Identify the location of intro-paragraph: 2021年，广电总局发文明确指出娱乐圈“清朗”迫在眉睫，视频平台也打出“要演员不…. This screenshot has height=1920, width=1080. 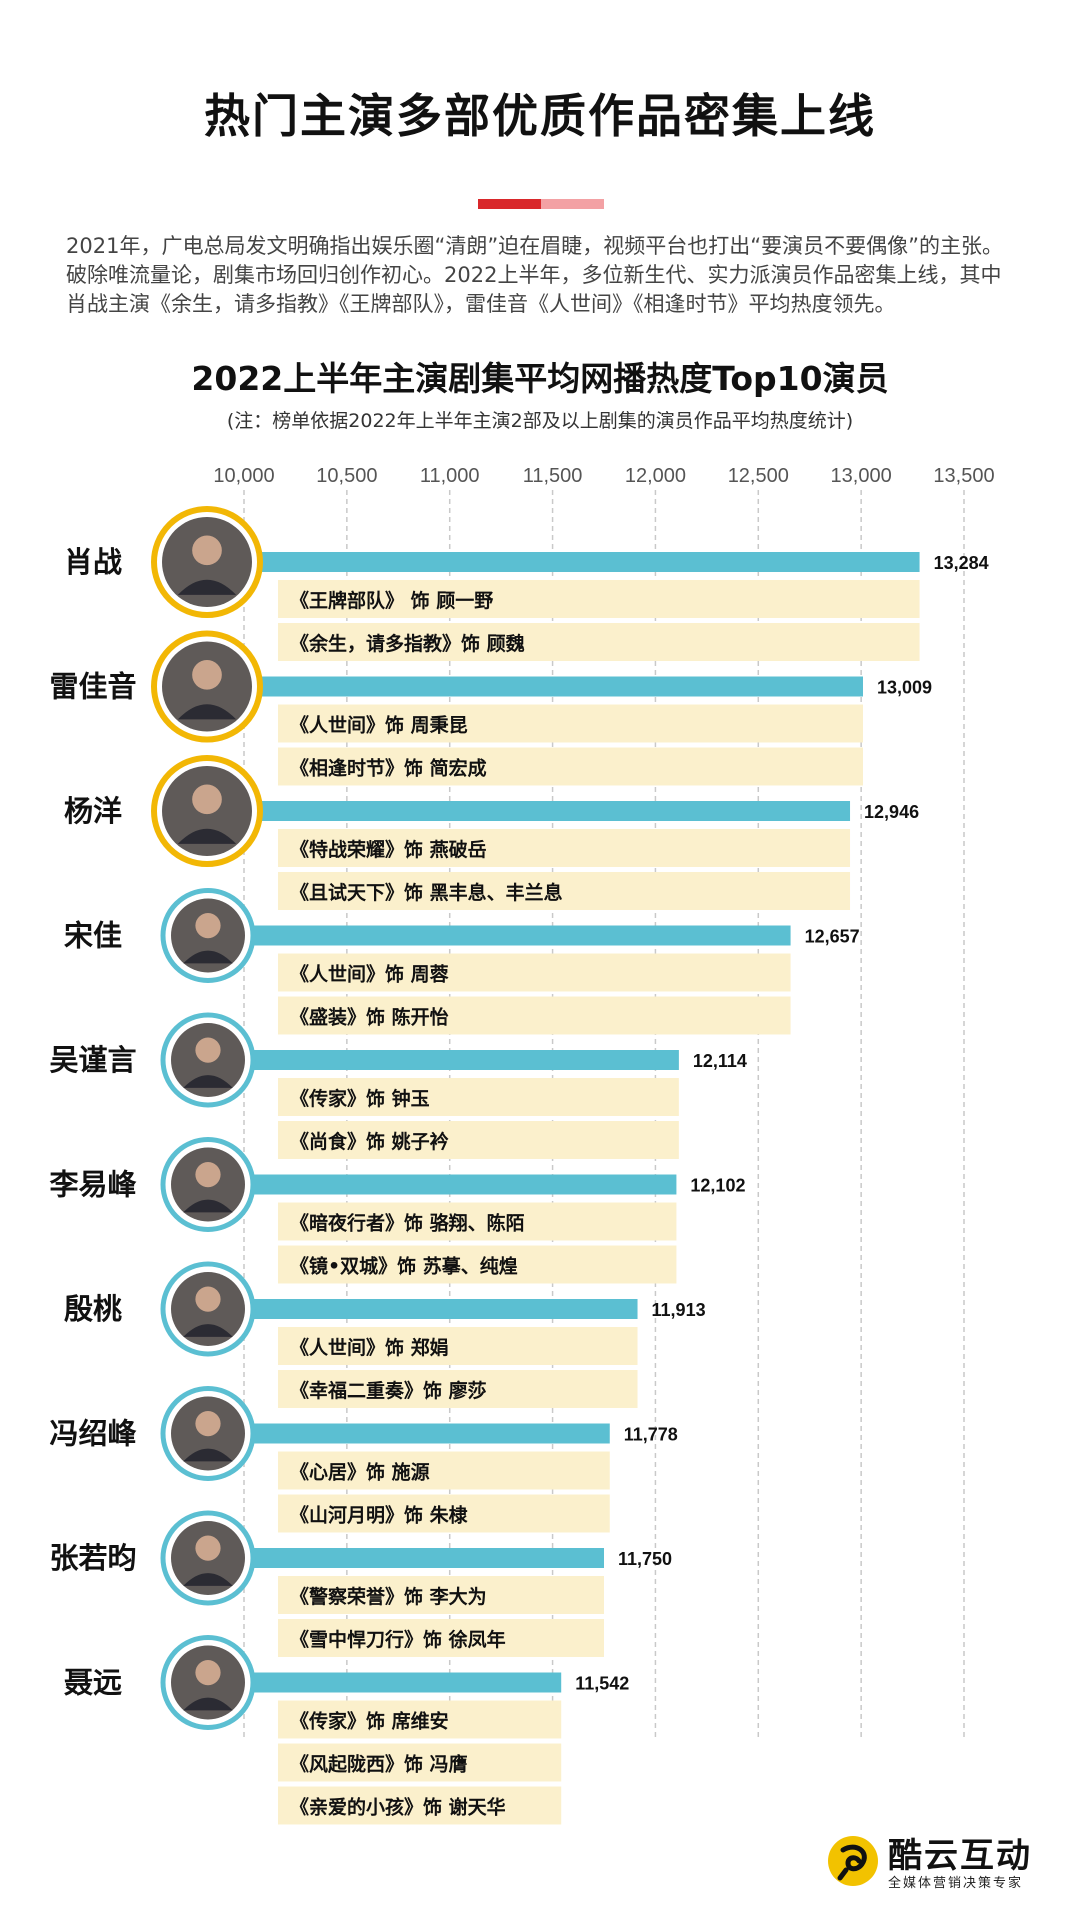
(534, 275).